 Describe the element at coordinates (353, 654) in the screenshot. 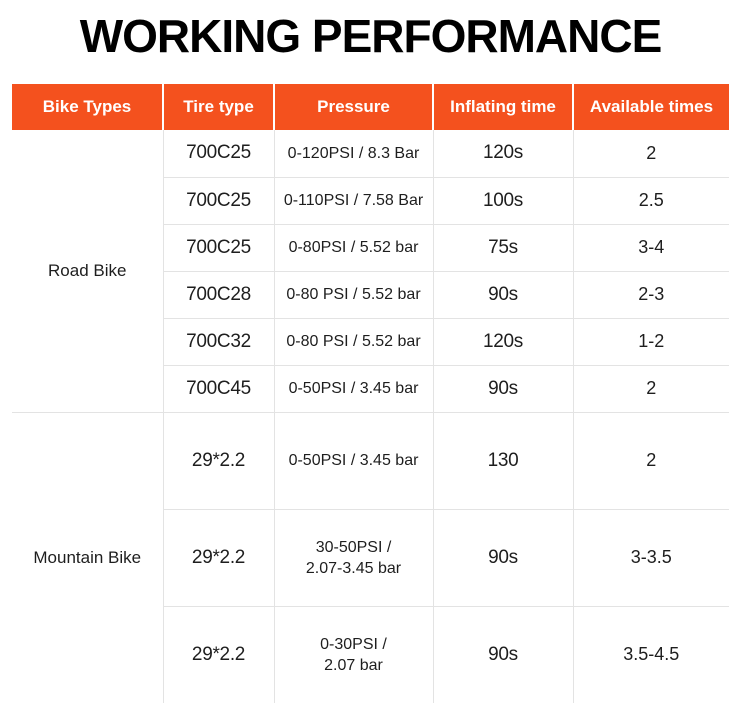

I see `pressure-cell: 0-30PSI / 2.07 bar` at that location.